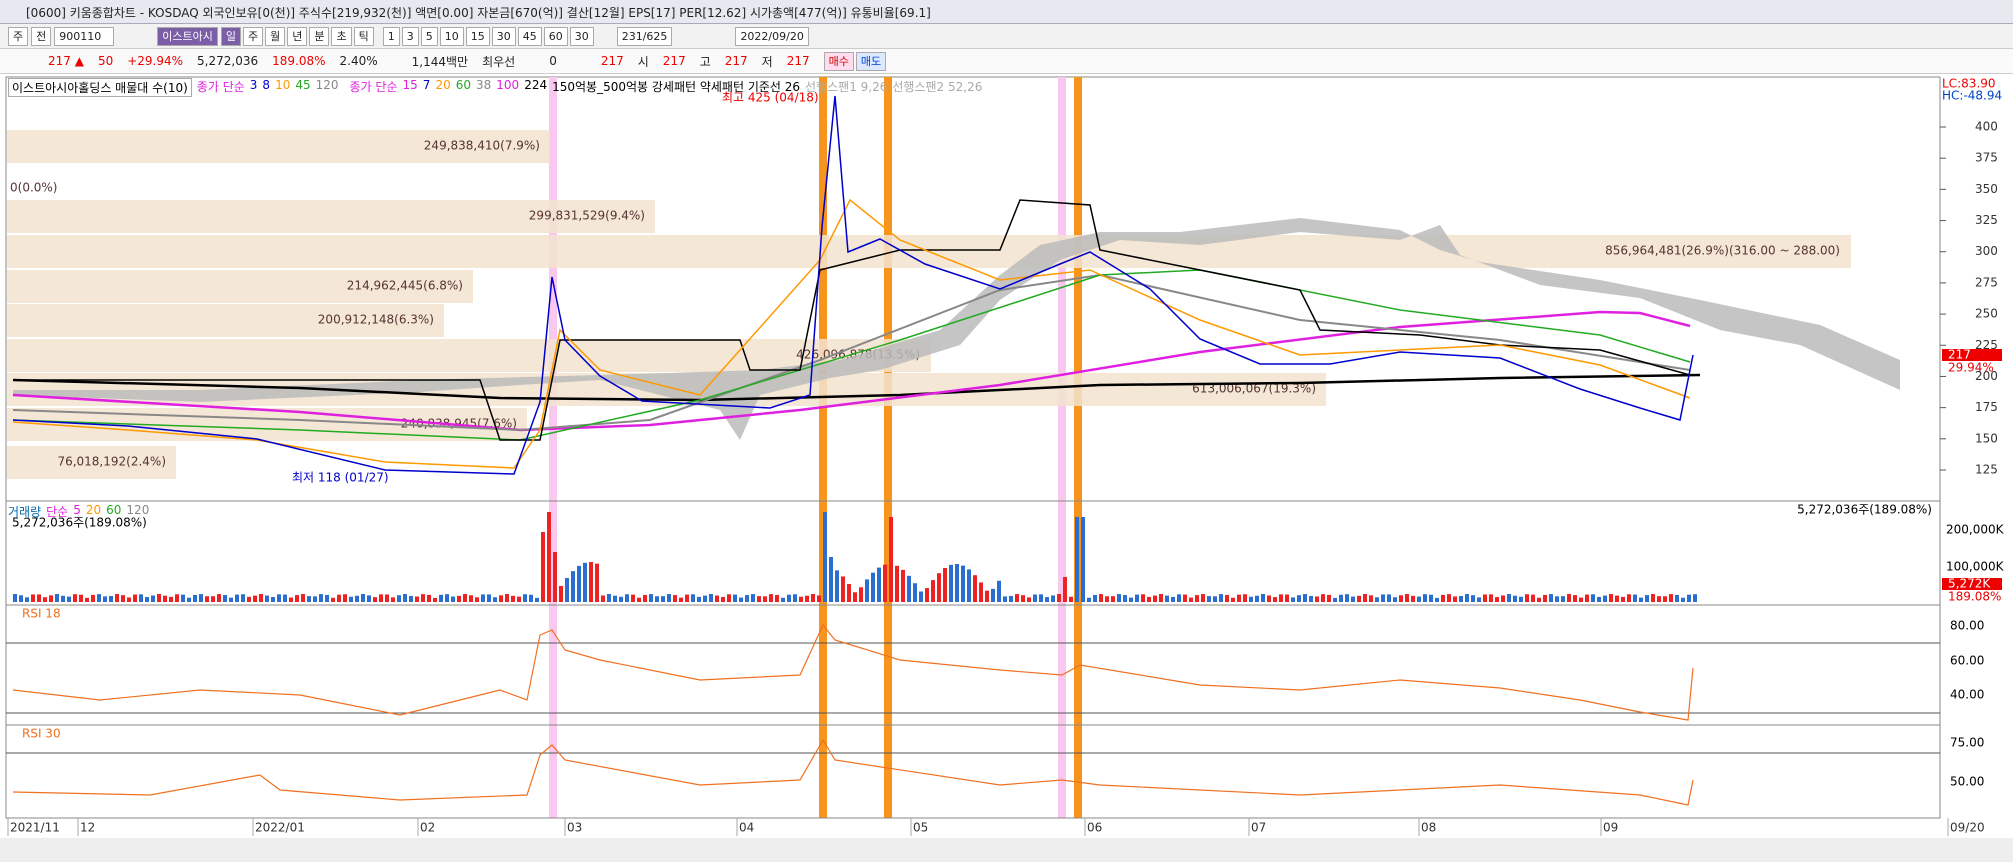 Image resolution: width=2013 pixels, height=862 pixels. Describe the element at coordinates (798, 61) in the screenshot. I see `low: 217` at that location.